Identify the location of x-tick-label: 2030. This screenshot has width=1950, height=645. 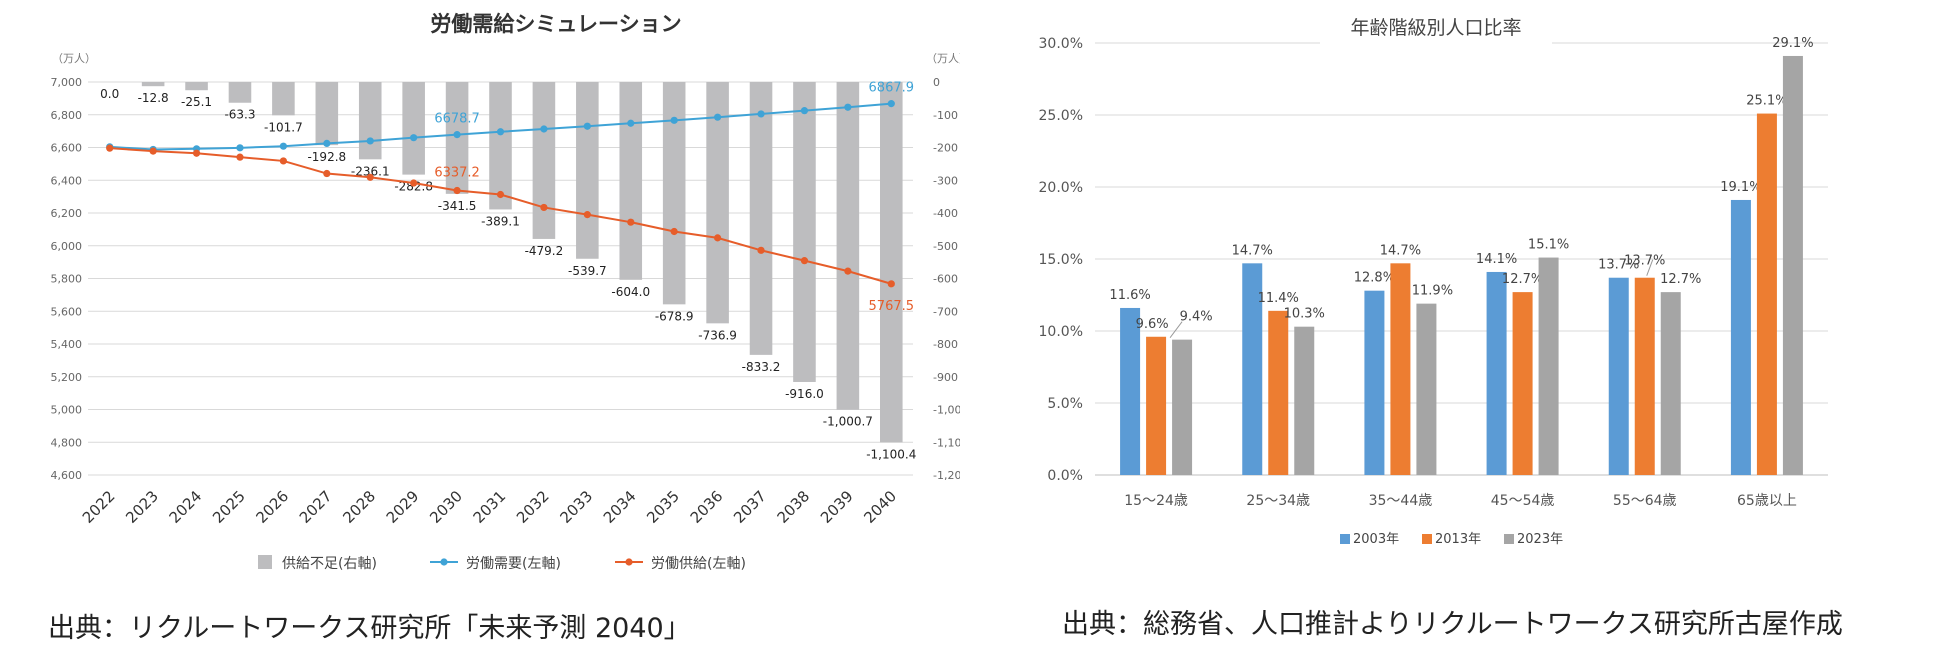
(446, 507).